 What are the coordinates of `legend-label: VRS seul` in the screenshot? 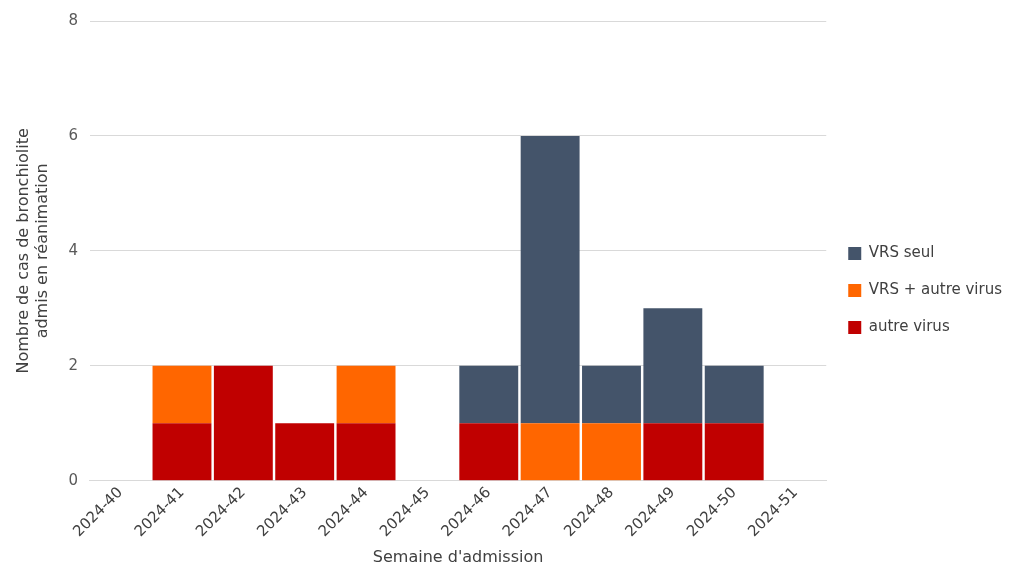 It's located at (901, 252).